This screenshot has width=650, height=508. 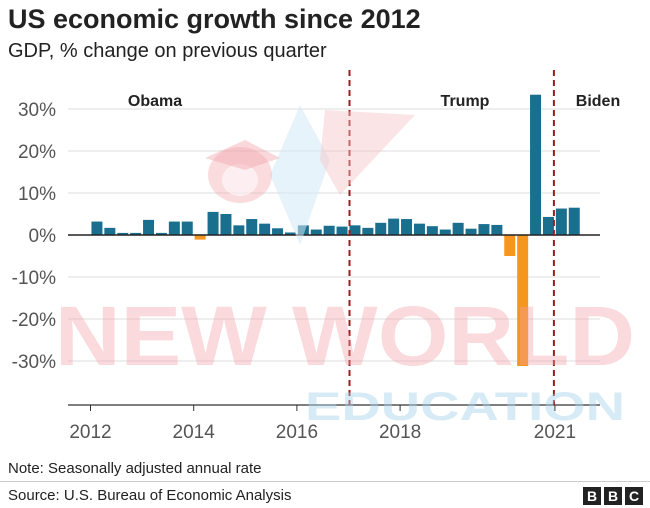 I want to click on y-tick-label: 0%, so click(x=43, y=236).